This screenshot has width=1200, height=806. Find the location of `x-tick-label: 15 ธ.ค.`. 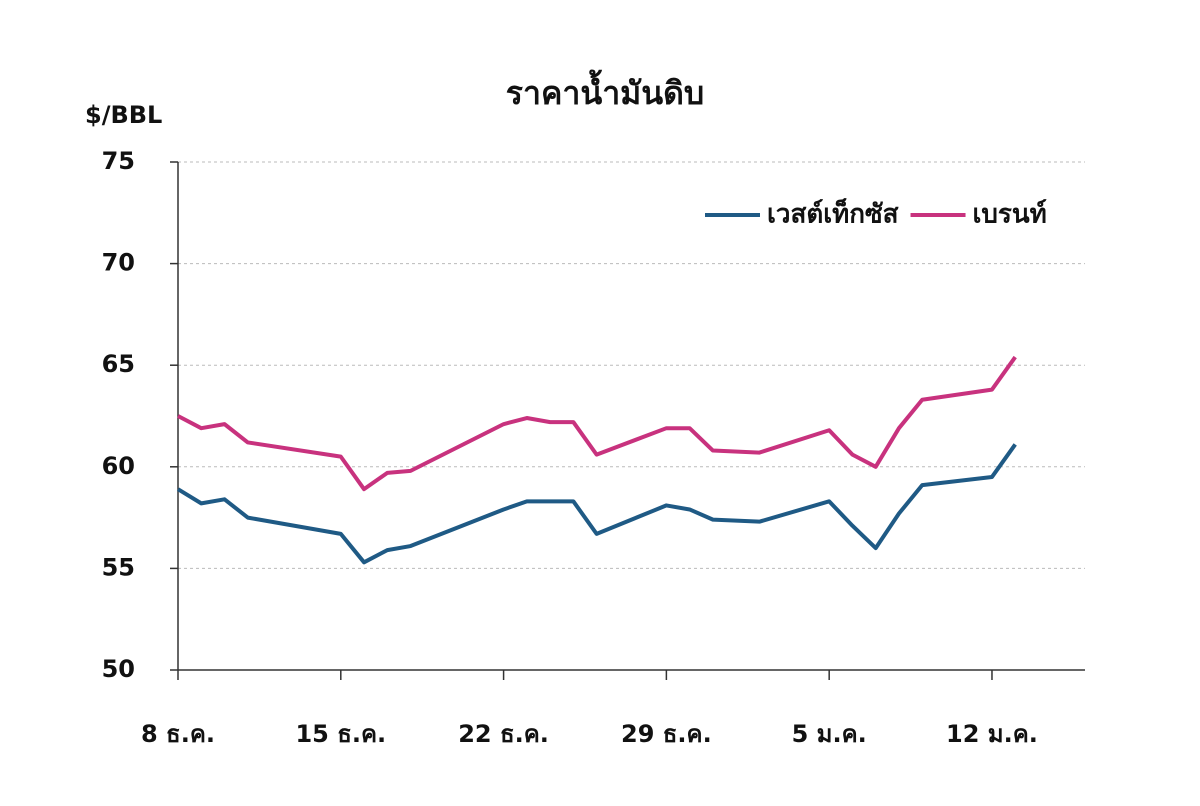

x-tick-label: 15 ธ.ค. is located at coordinates (340, 734).